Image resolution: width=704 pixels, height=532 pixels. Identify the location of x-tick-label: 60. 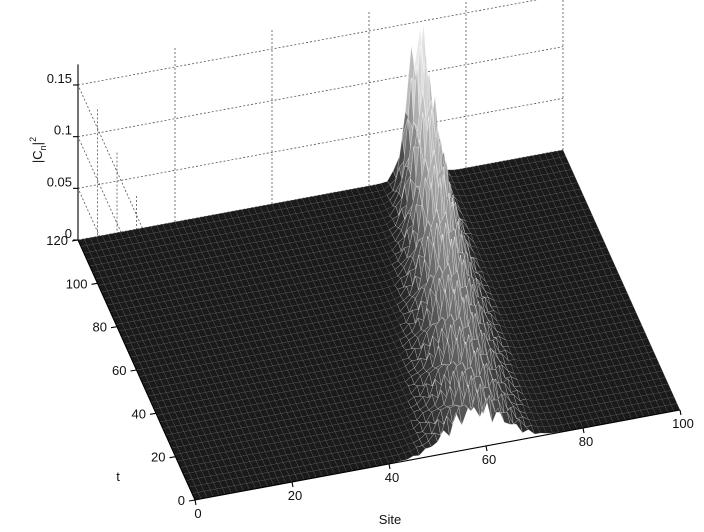
(489, 459).